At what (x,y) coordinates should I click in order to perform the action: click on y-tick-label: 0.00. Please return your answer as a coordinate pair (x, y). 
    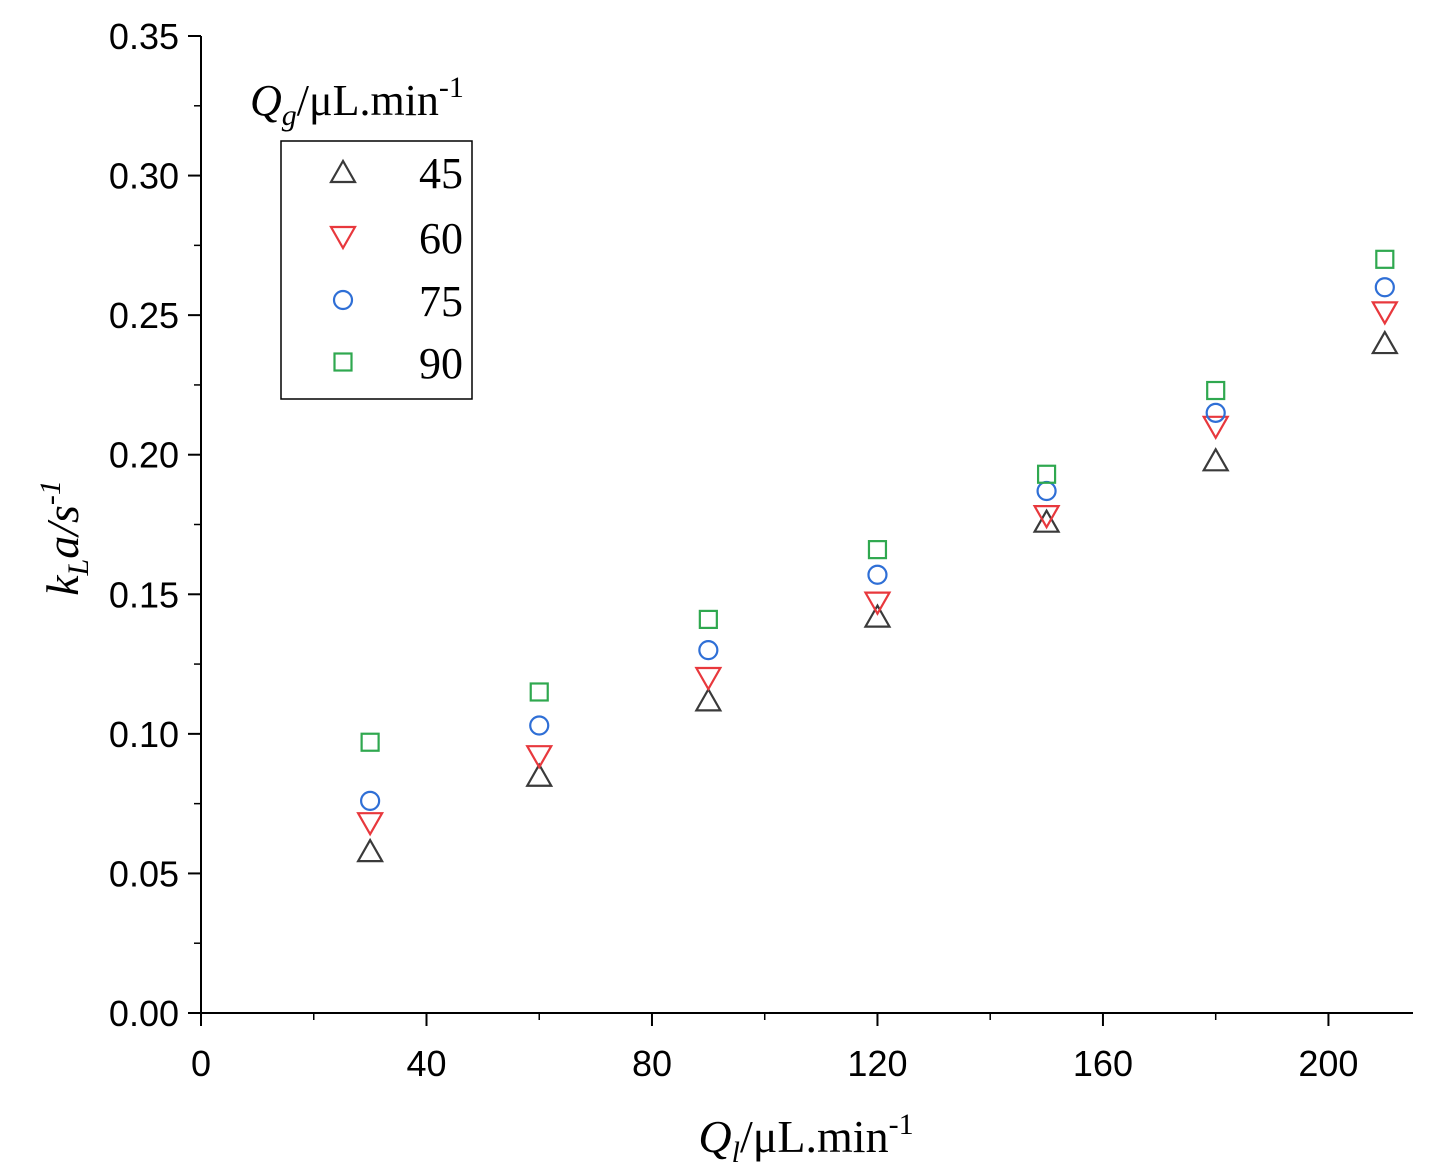
    Looking at the image, I should click on (144, 1013).